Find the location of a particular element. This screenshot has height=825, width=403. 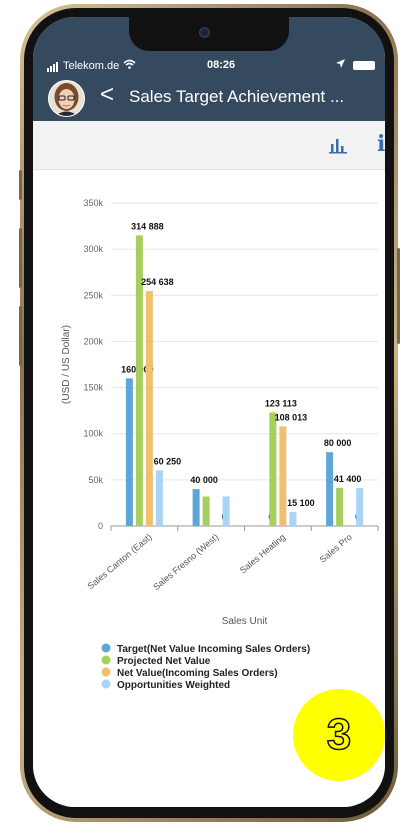

x-tick-label: Sales Heating is located at coordinates (262, 554).